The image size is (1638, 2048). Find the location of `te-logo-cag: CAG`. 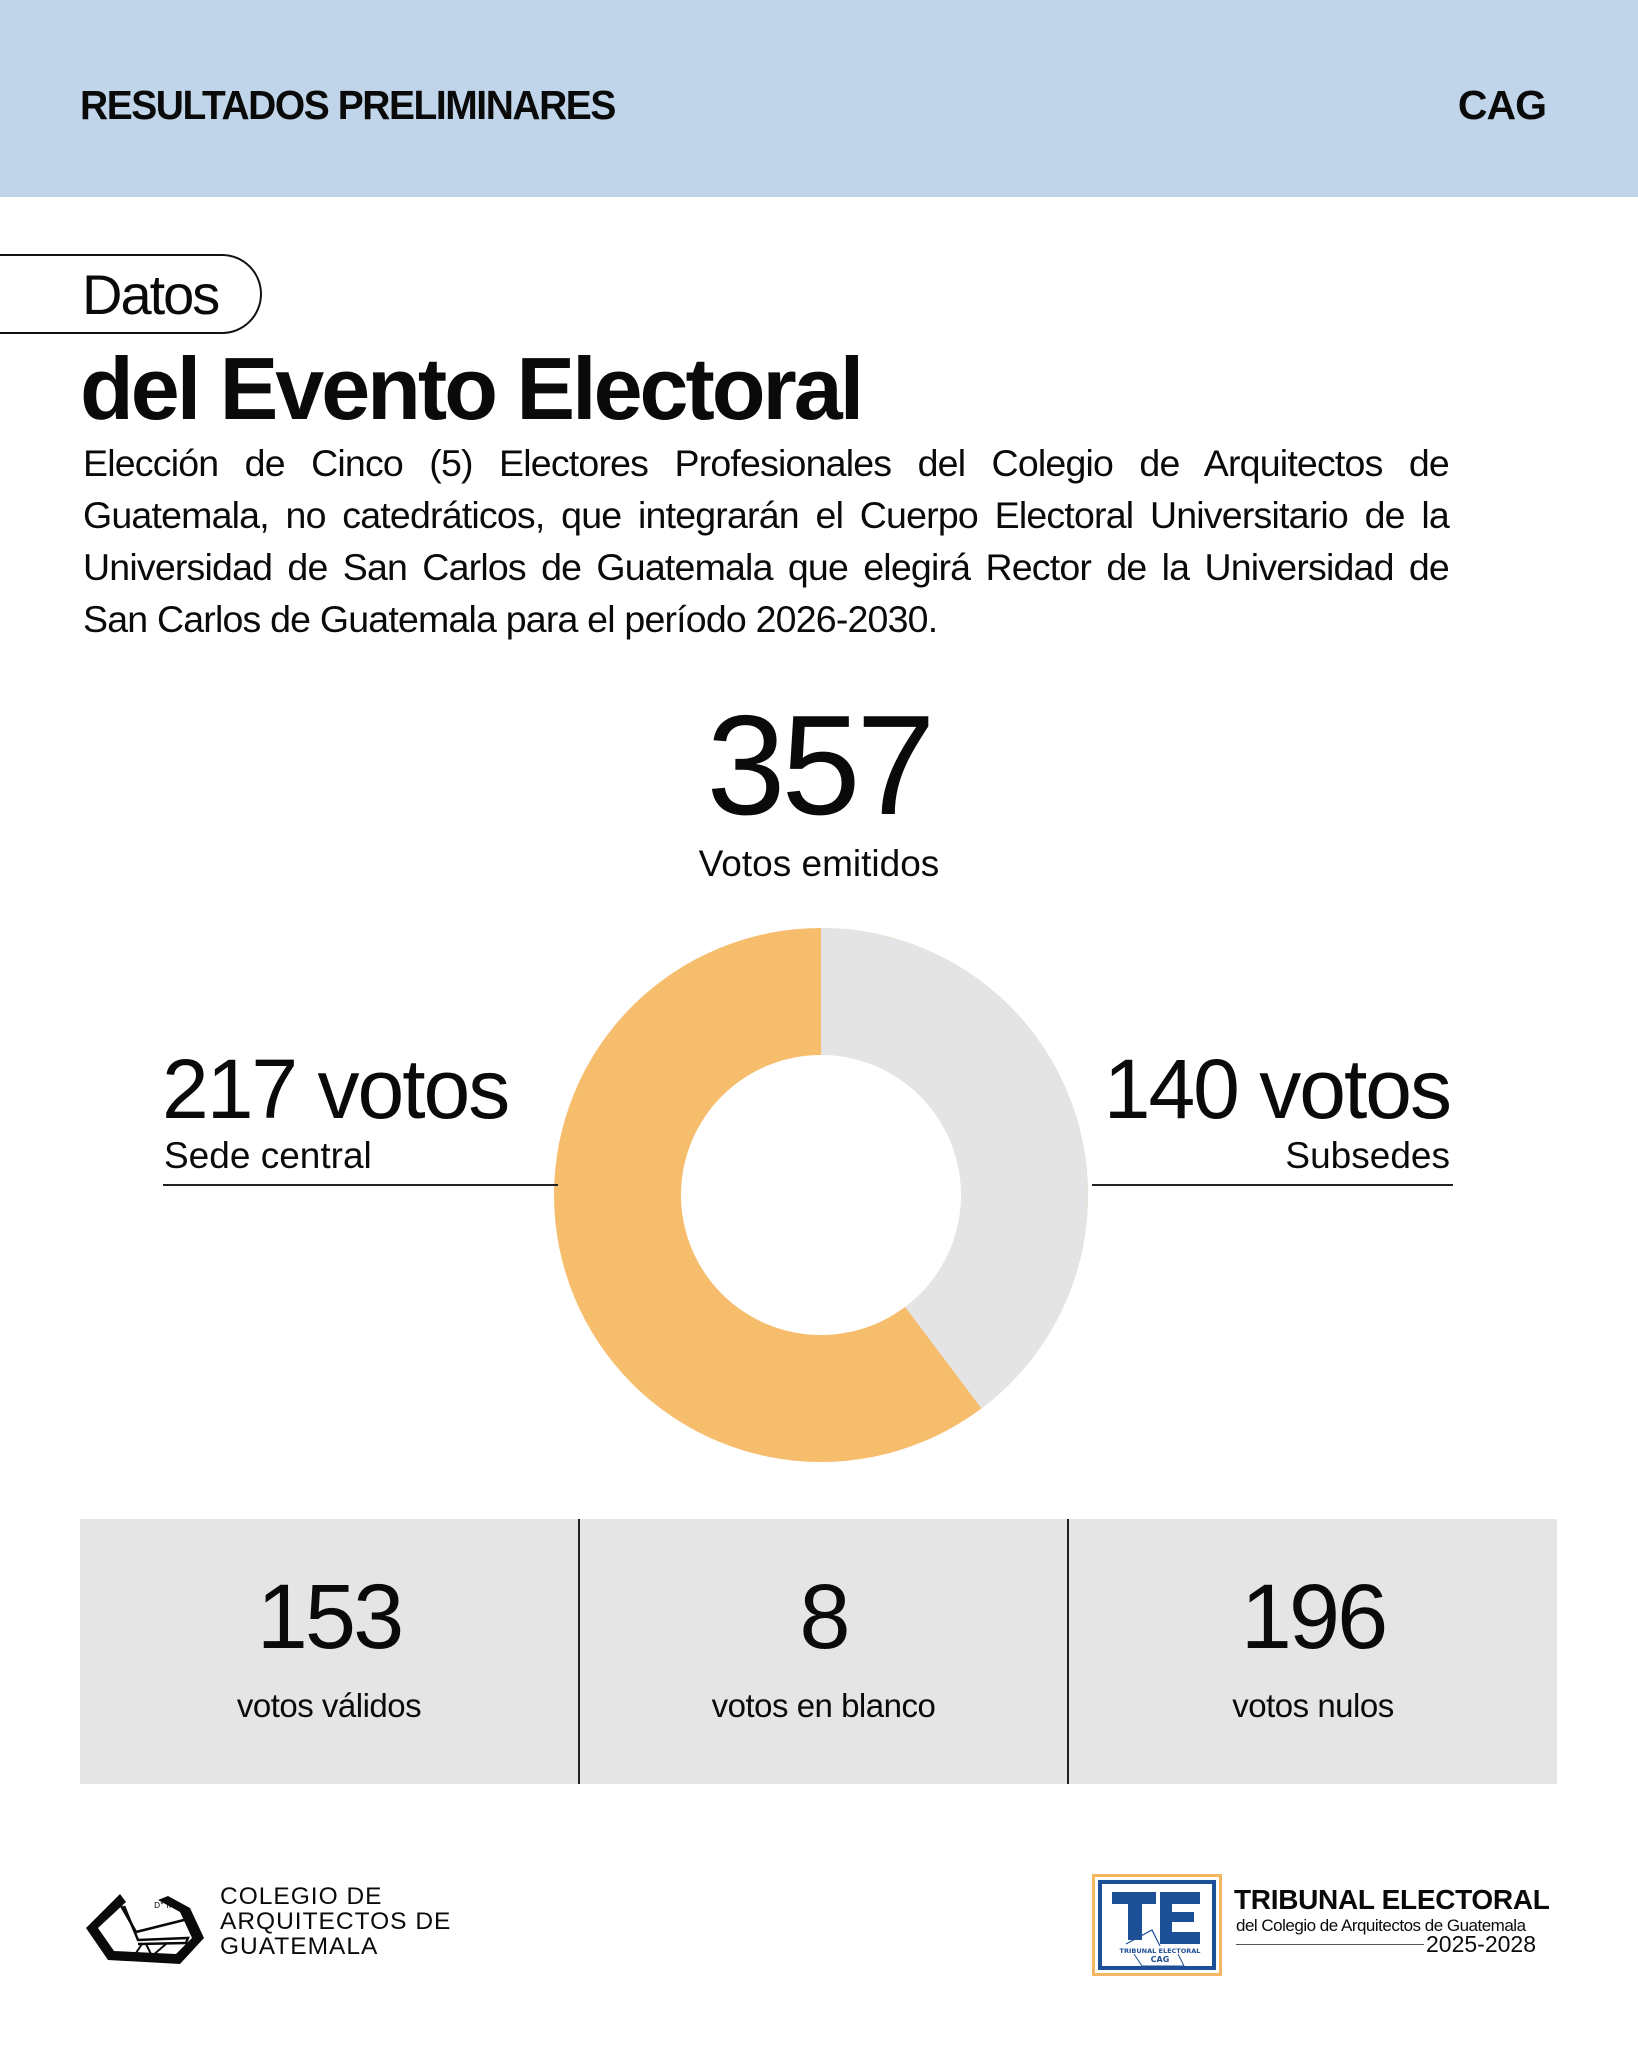

te-logo-cag: CAG is located at coordinates (1160, 1959).